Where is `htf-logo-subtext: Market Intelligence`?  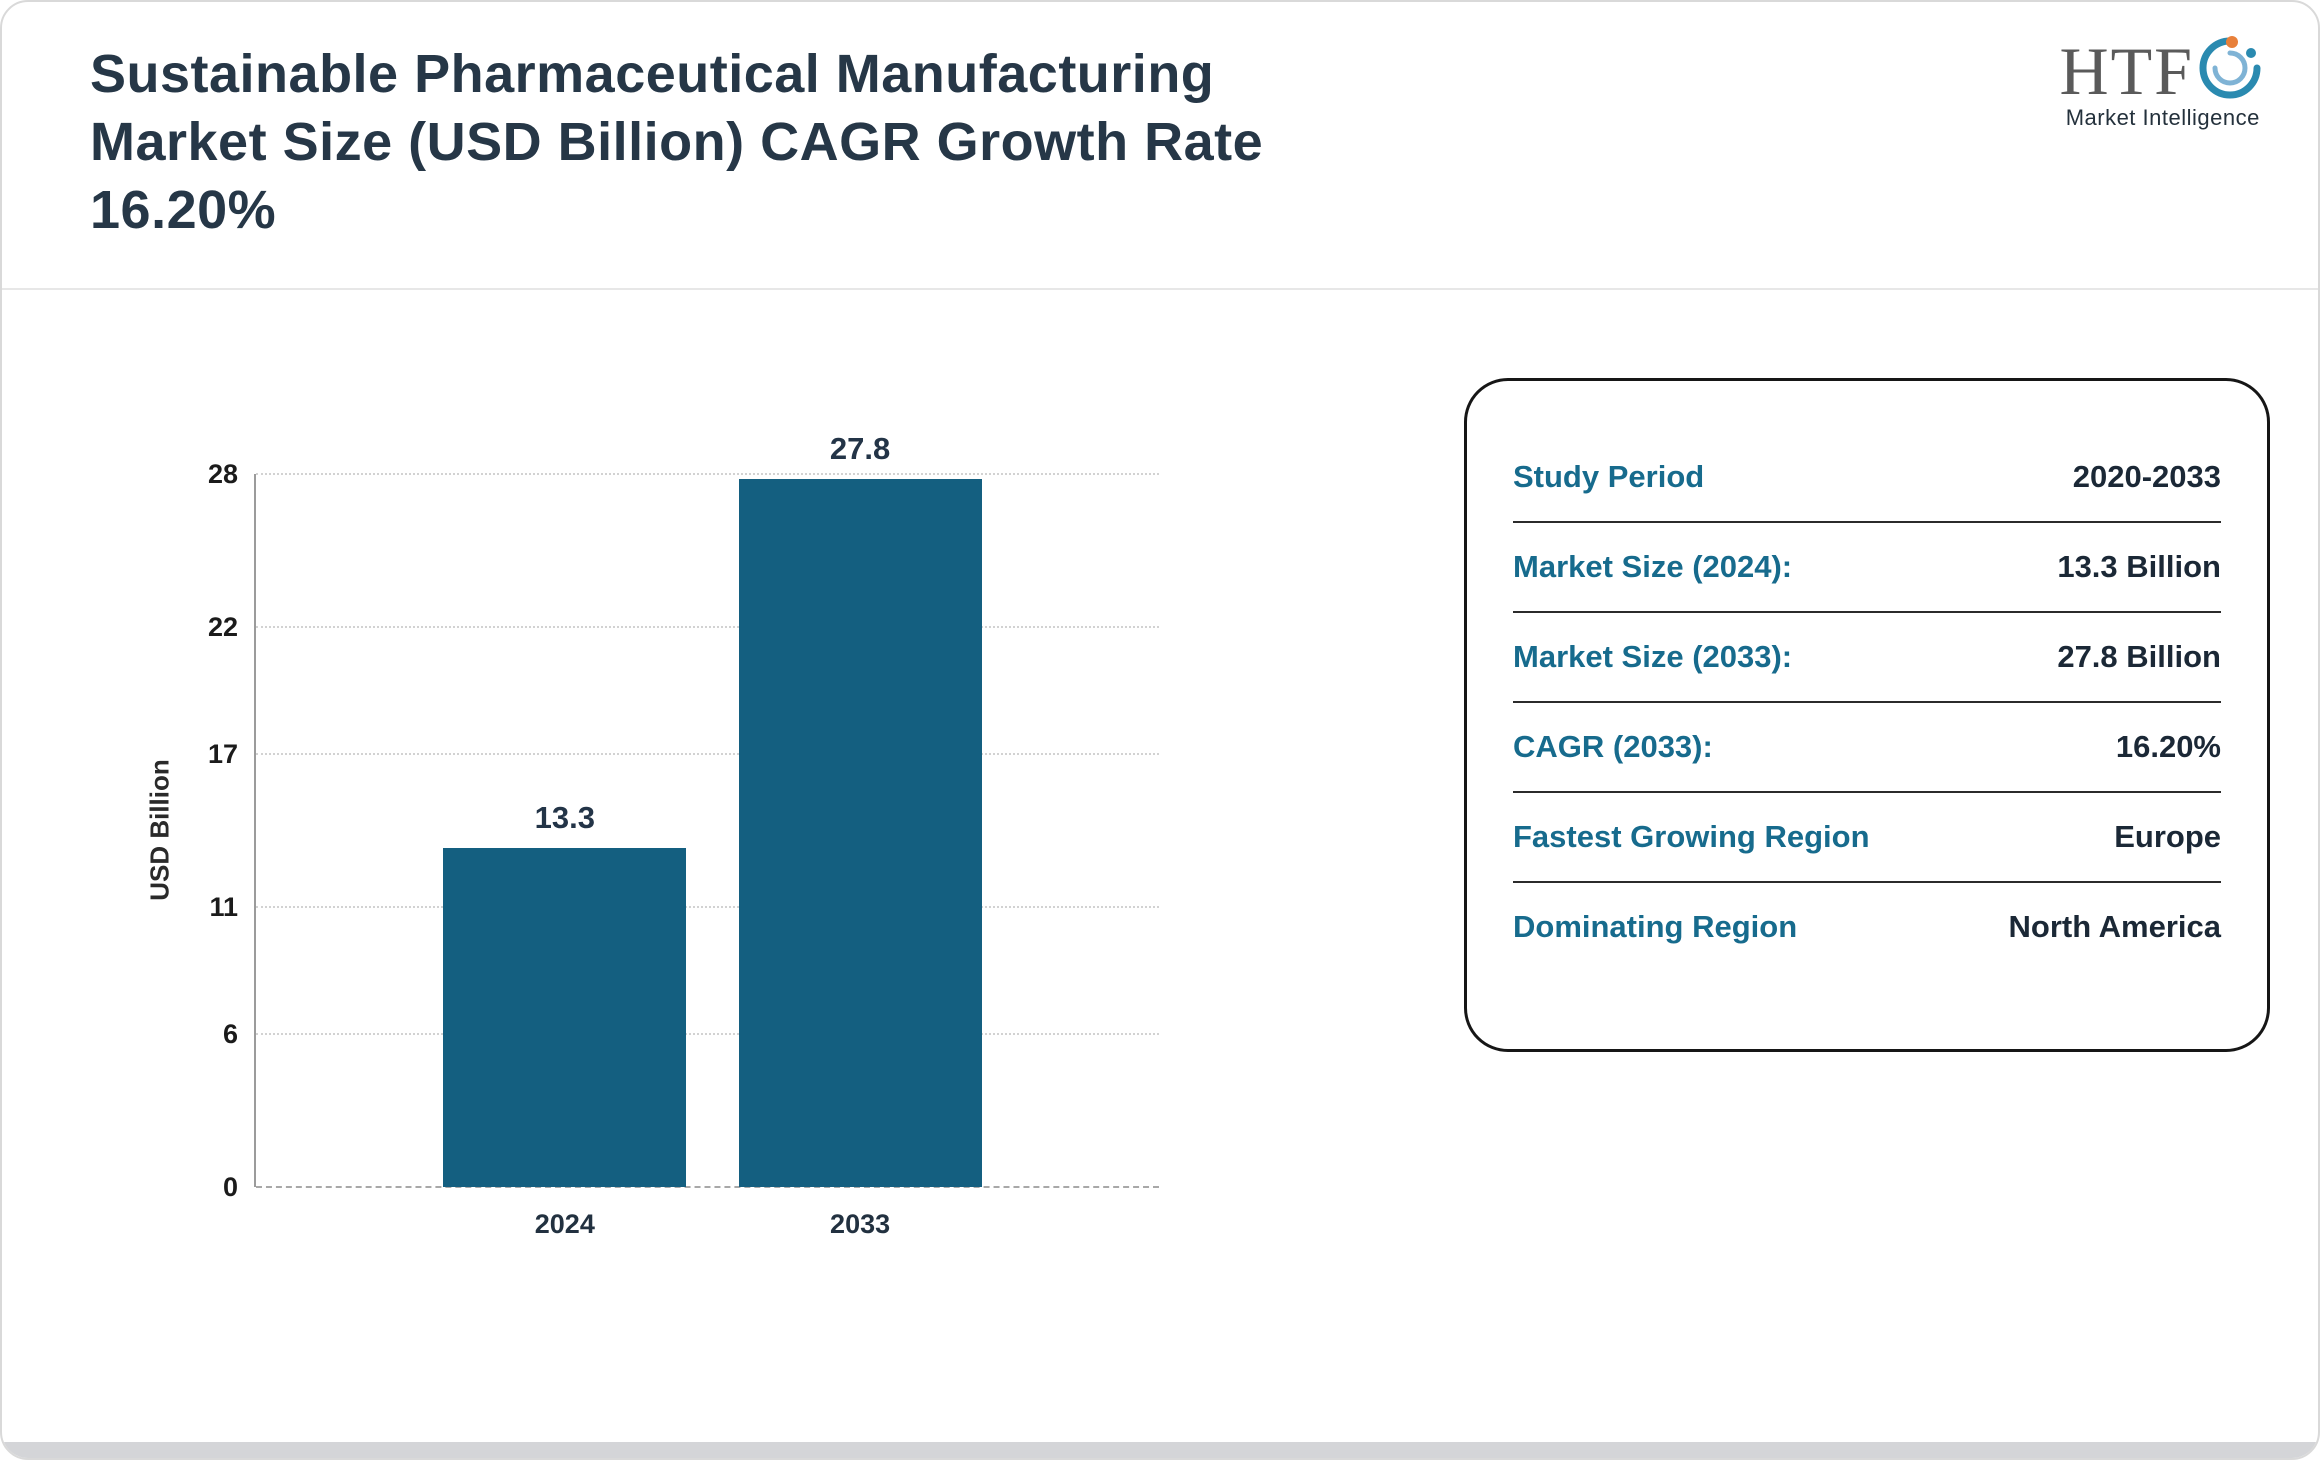
htf-logo-subtext: Market Intelligence is located at coordinates (2162, 117).